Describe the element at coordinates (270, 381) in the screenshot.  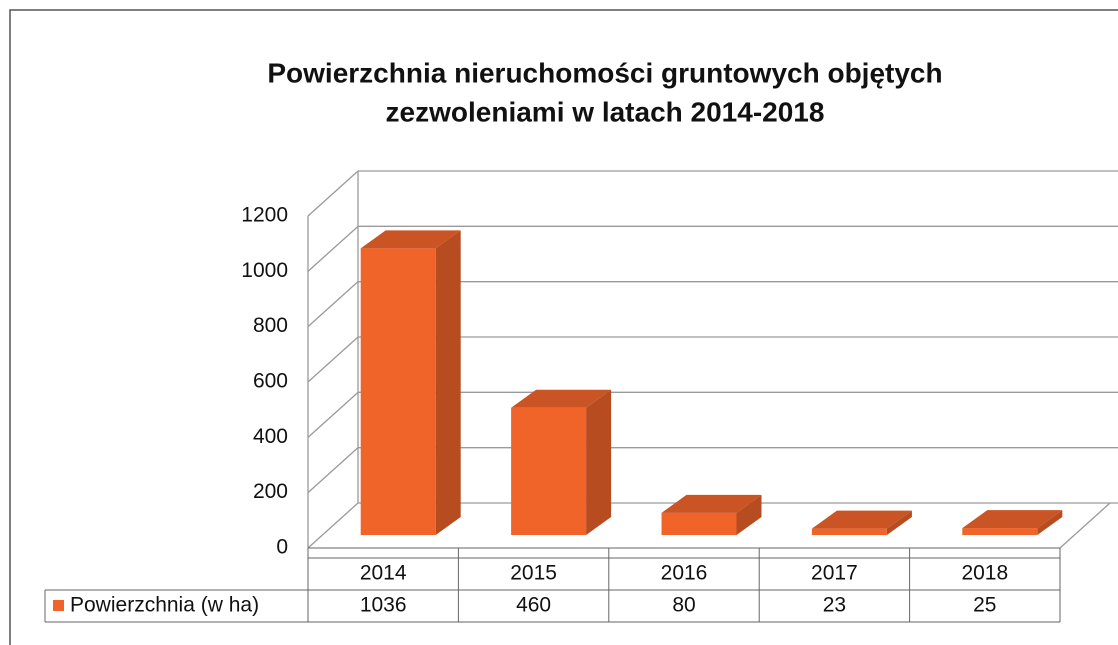
I see `y-tick-label: 600` at that location.